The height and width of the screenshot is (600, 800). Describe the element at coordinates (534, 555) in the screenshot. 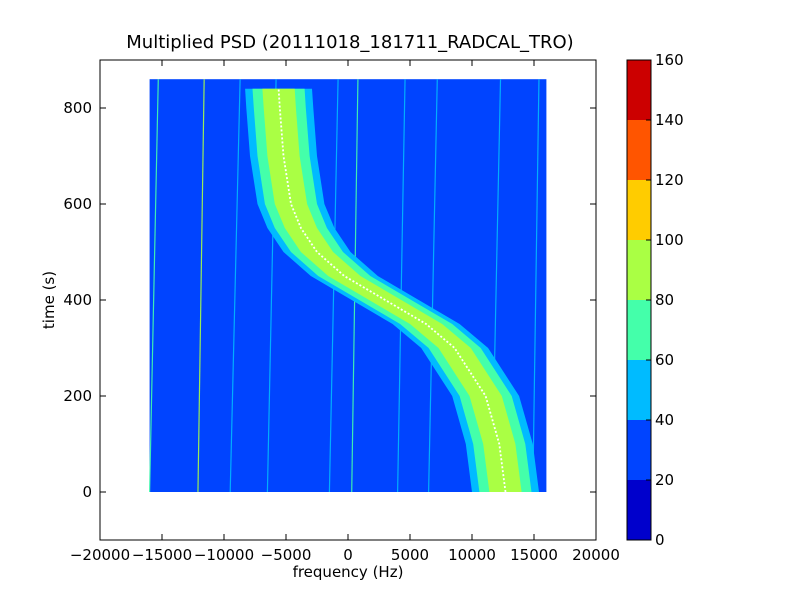

I see `x-tick-label: 15000` at that location.